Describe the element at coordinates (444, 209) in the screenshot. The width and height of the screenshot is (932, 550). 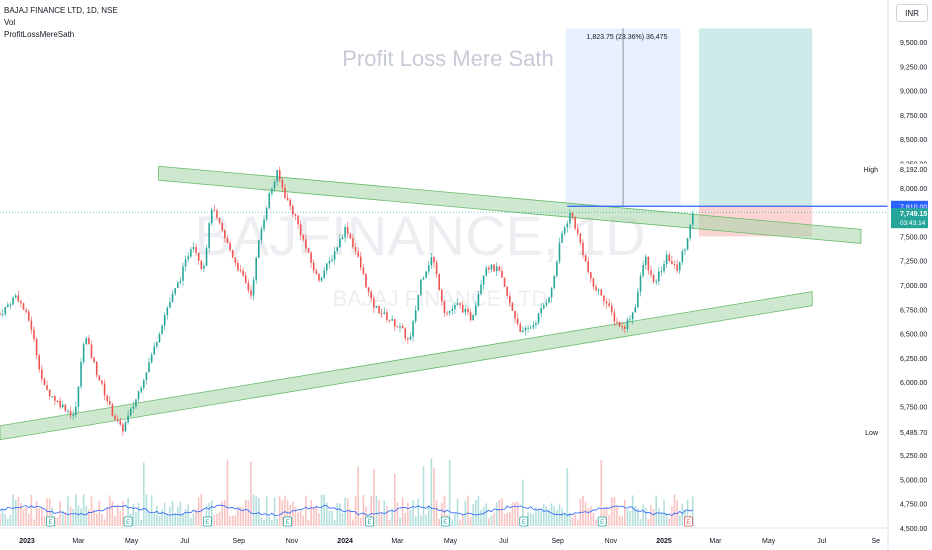
I see `horizontal-level` at that location.